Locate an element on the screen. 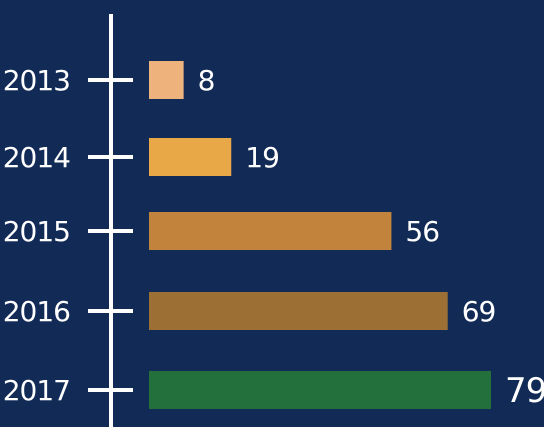  data-label-2016: 69 is located at coordinates (479, 311).